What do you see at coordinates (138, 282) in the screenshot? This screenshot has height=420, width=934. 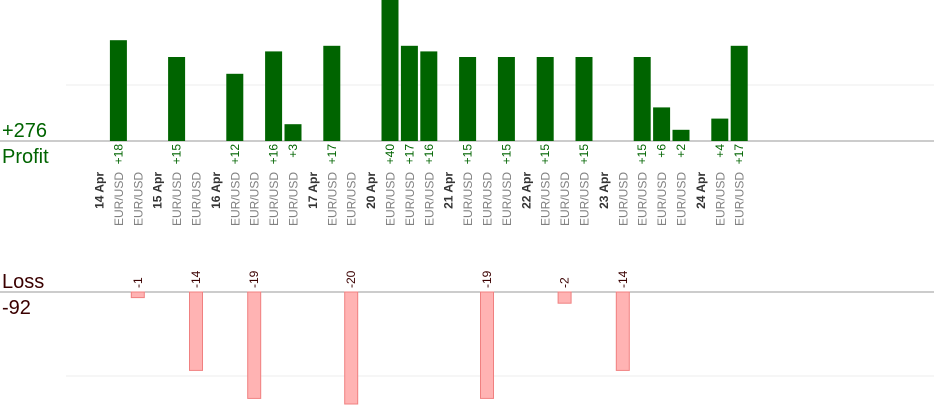 I see `loss-value-label: -1` at bounding box center [138, 282].